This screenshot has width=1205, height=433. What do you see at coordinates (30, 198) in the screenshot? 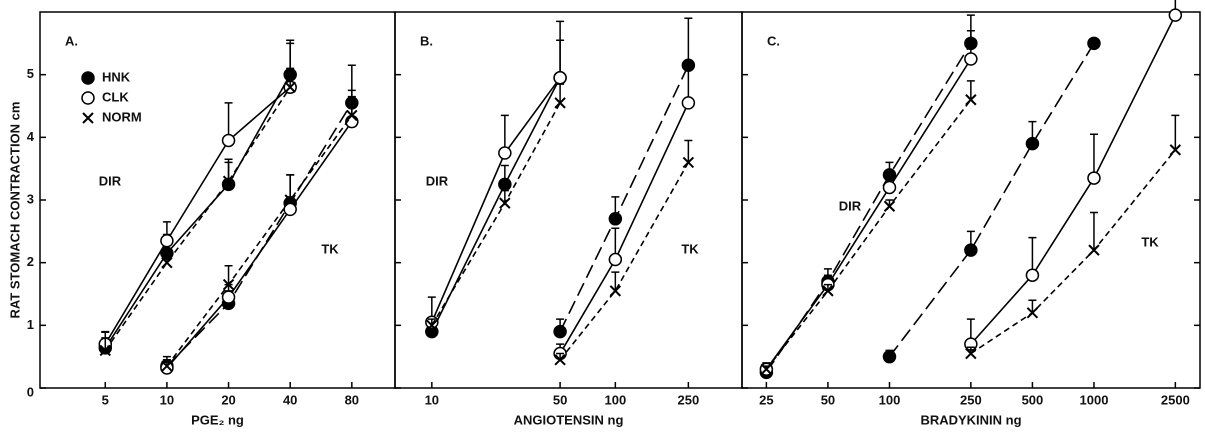
I see `y-tick-label: 3` at bounding box center [30, 198].